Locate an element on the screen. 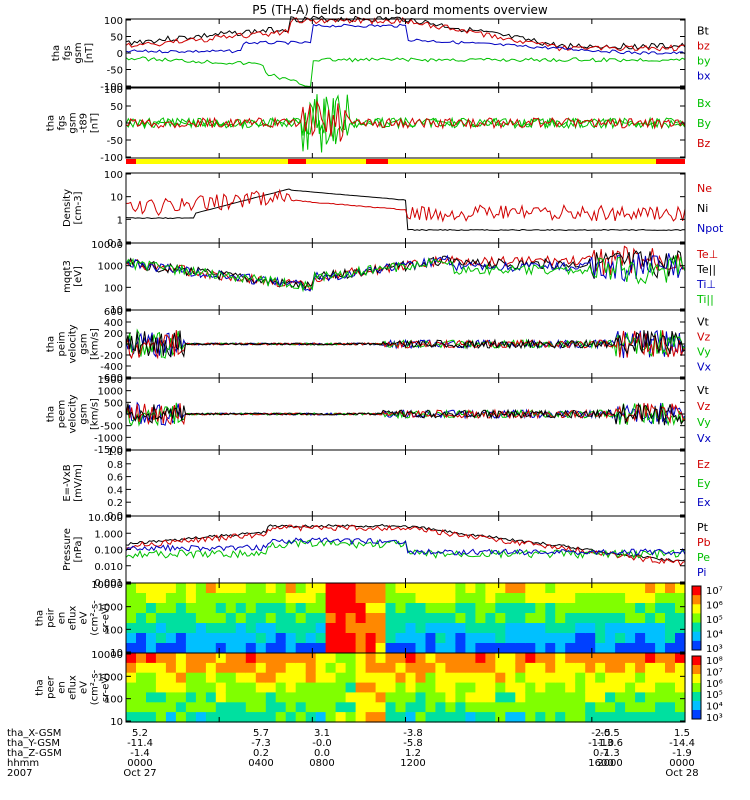 The image size is (750, 800). colorbar-segment is located at coordinates (696, 636).